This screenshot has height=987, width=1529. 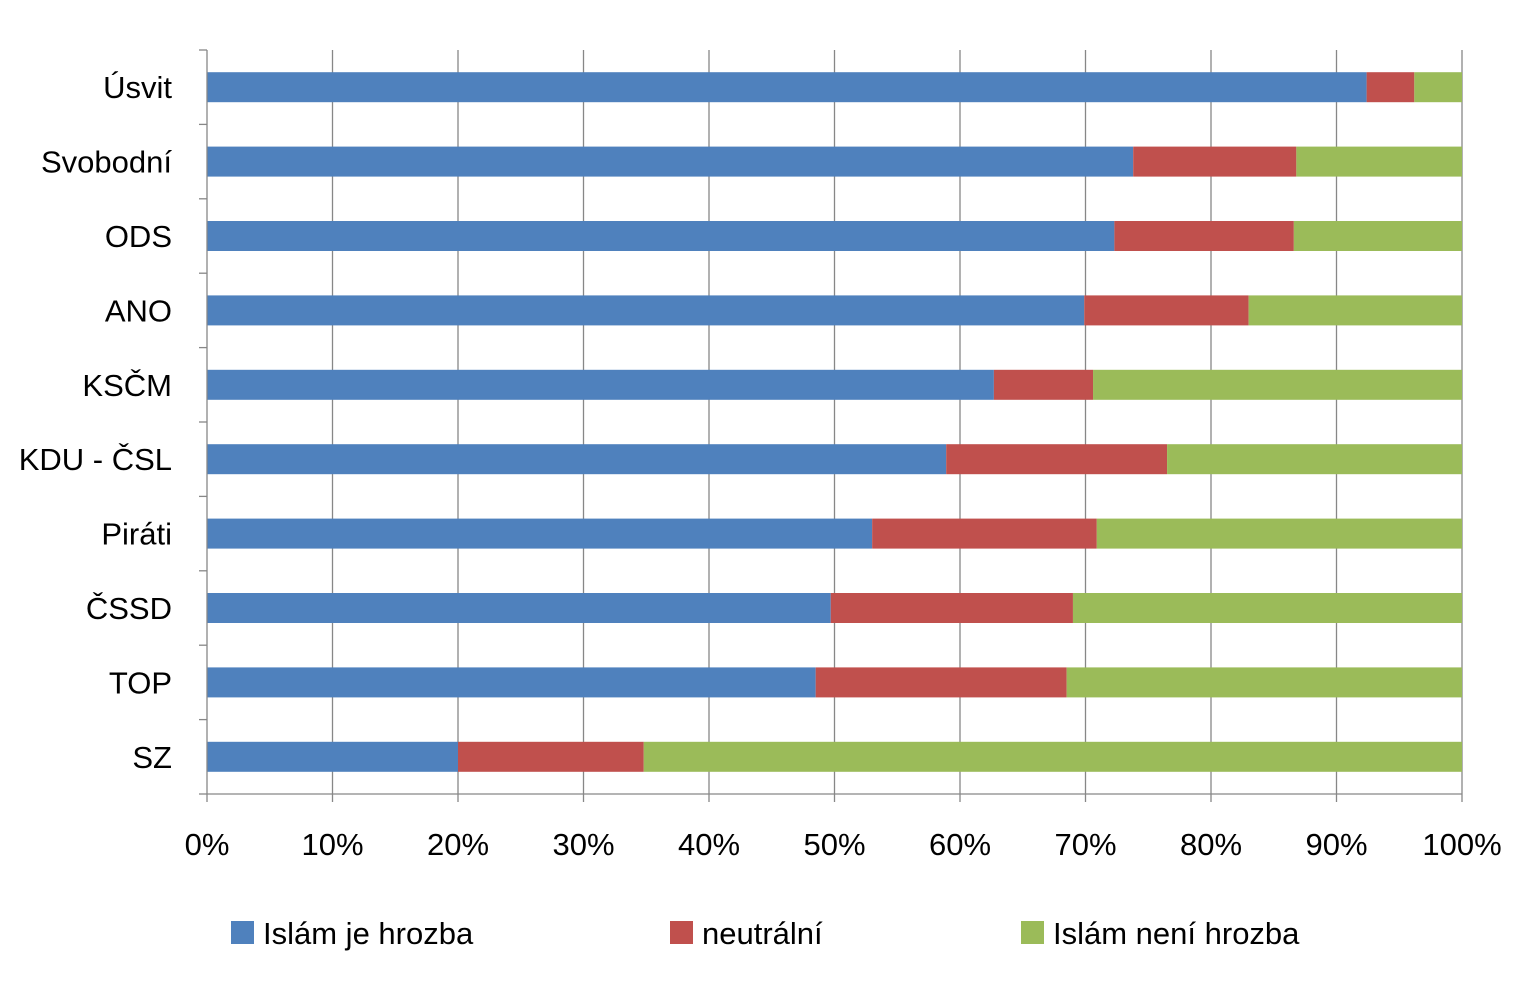 I want to click on x-tick-label: 90%, so click(x=1336, y=844).